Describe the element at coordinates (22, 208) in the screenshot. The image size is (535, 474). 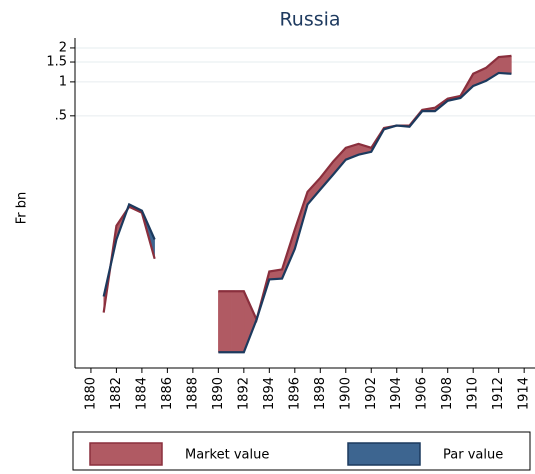
I see `y-axis-label: Fr bn` at that location.